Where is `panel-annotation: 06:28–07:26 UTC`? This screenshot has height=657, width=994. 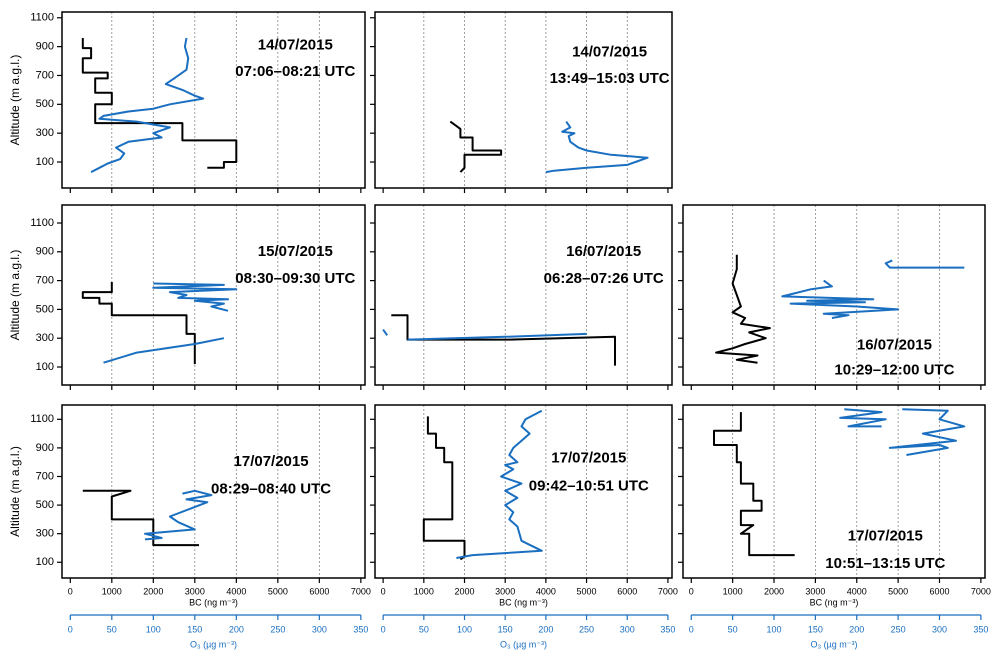 panel-annotation: 06:28–07:26 UTC is located at coordinates (604, 278).